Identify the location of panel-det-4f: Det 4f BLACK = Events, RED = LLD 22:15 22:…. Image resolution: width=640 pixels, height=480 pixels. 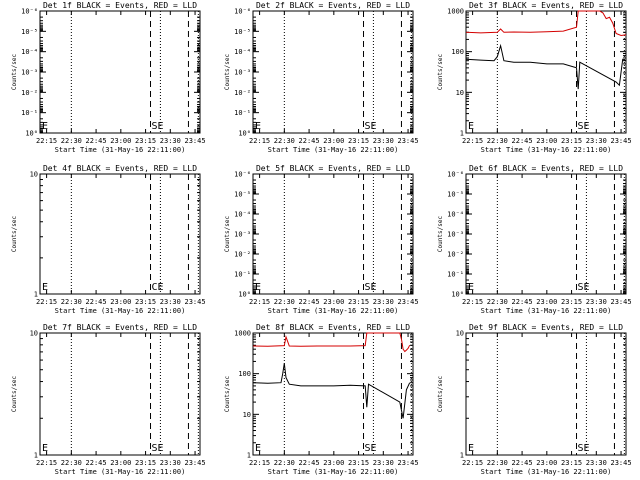
(108, 239).